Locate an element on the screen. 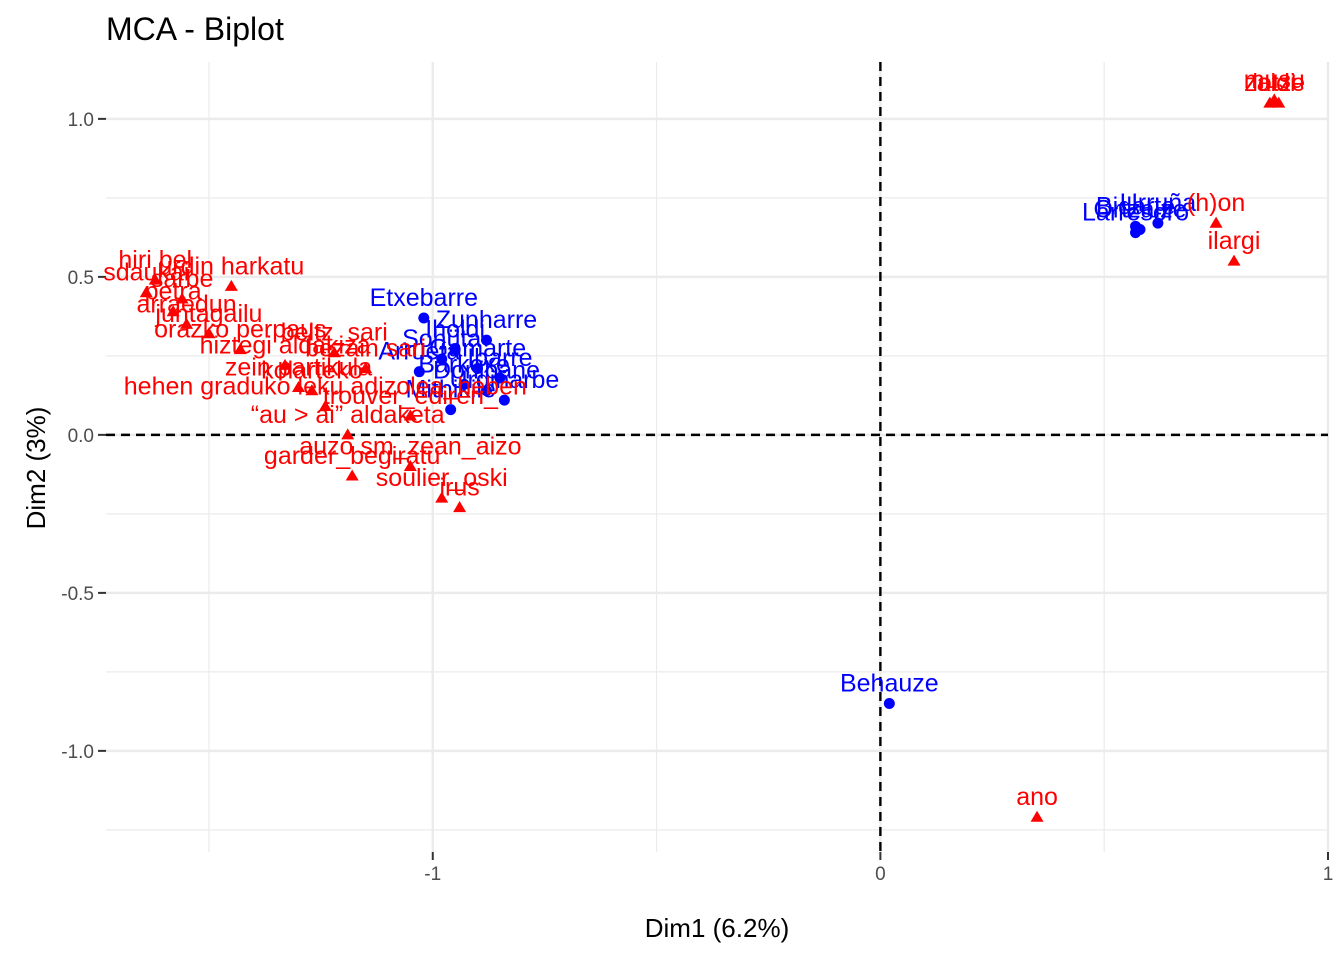 The height and width of the screenshot is (960, 1344). point-label: garder_begiratu is located at coordinates (352, 456).